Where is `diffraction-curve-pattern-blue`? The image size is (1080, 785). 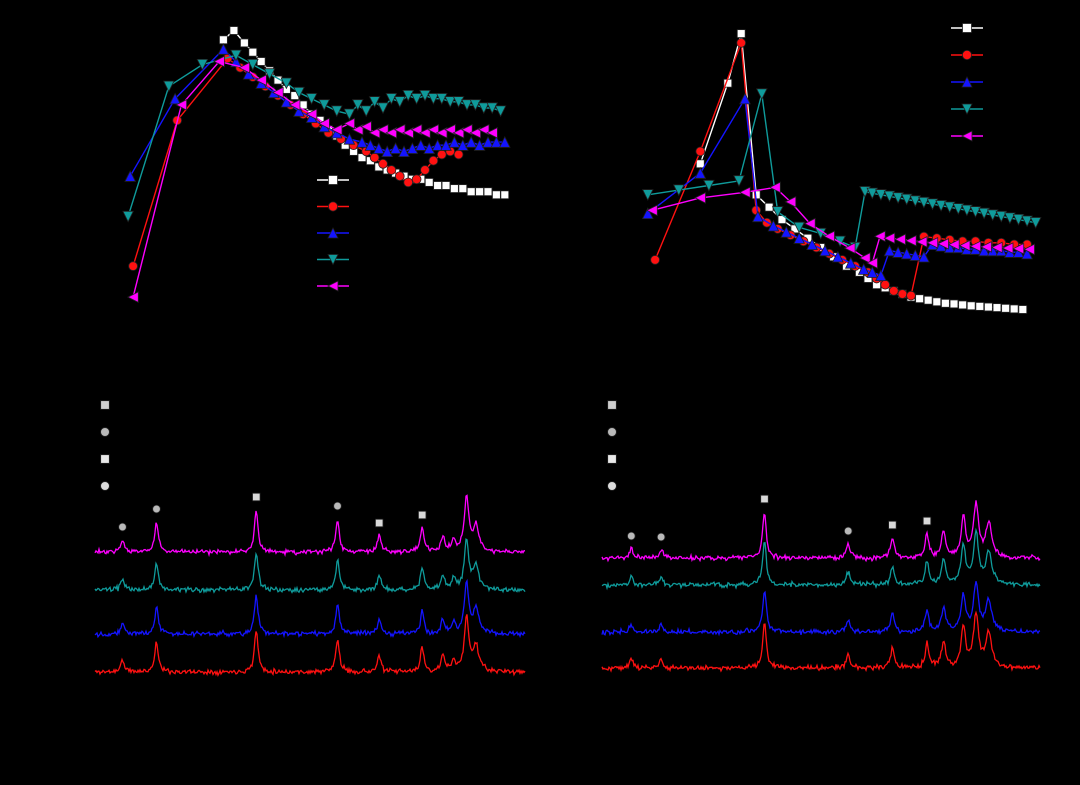 diffraction-curve-pattern-blue is located at coordinates (310, 608).